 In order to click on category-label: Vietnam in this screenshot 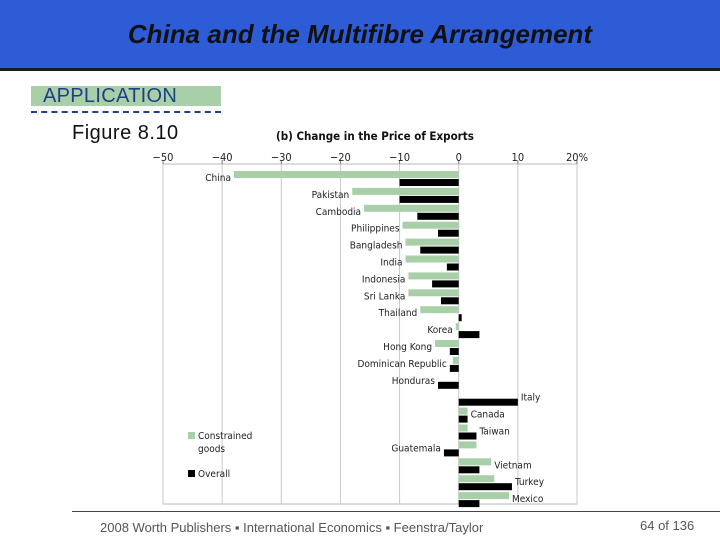, I will do `click(512, 465)`.